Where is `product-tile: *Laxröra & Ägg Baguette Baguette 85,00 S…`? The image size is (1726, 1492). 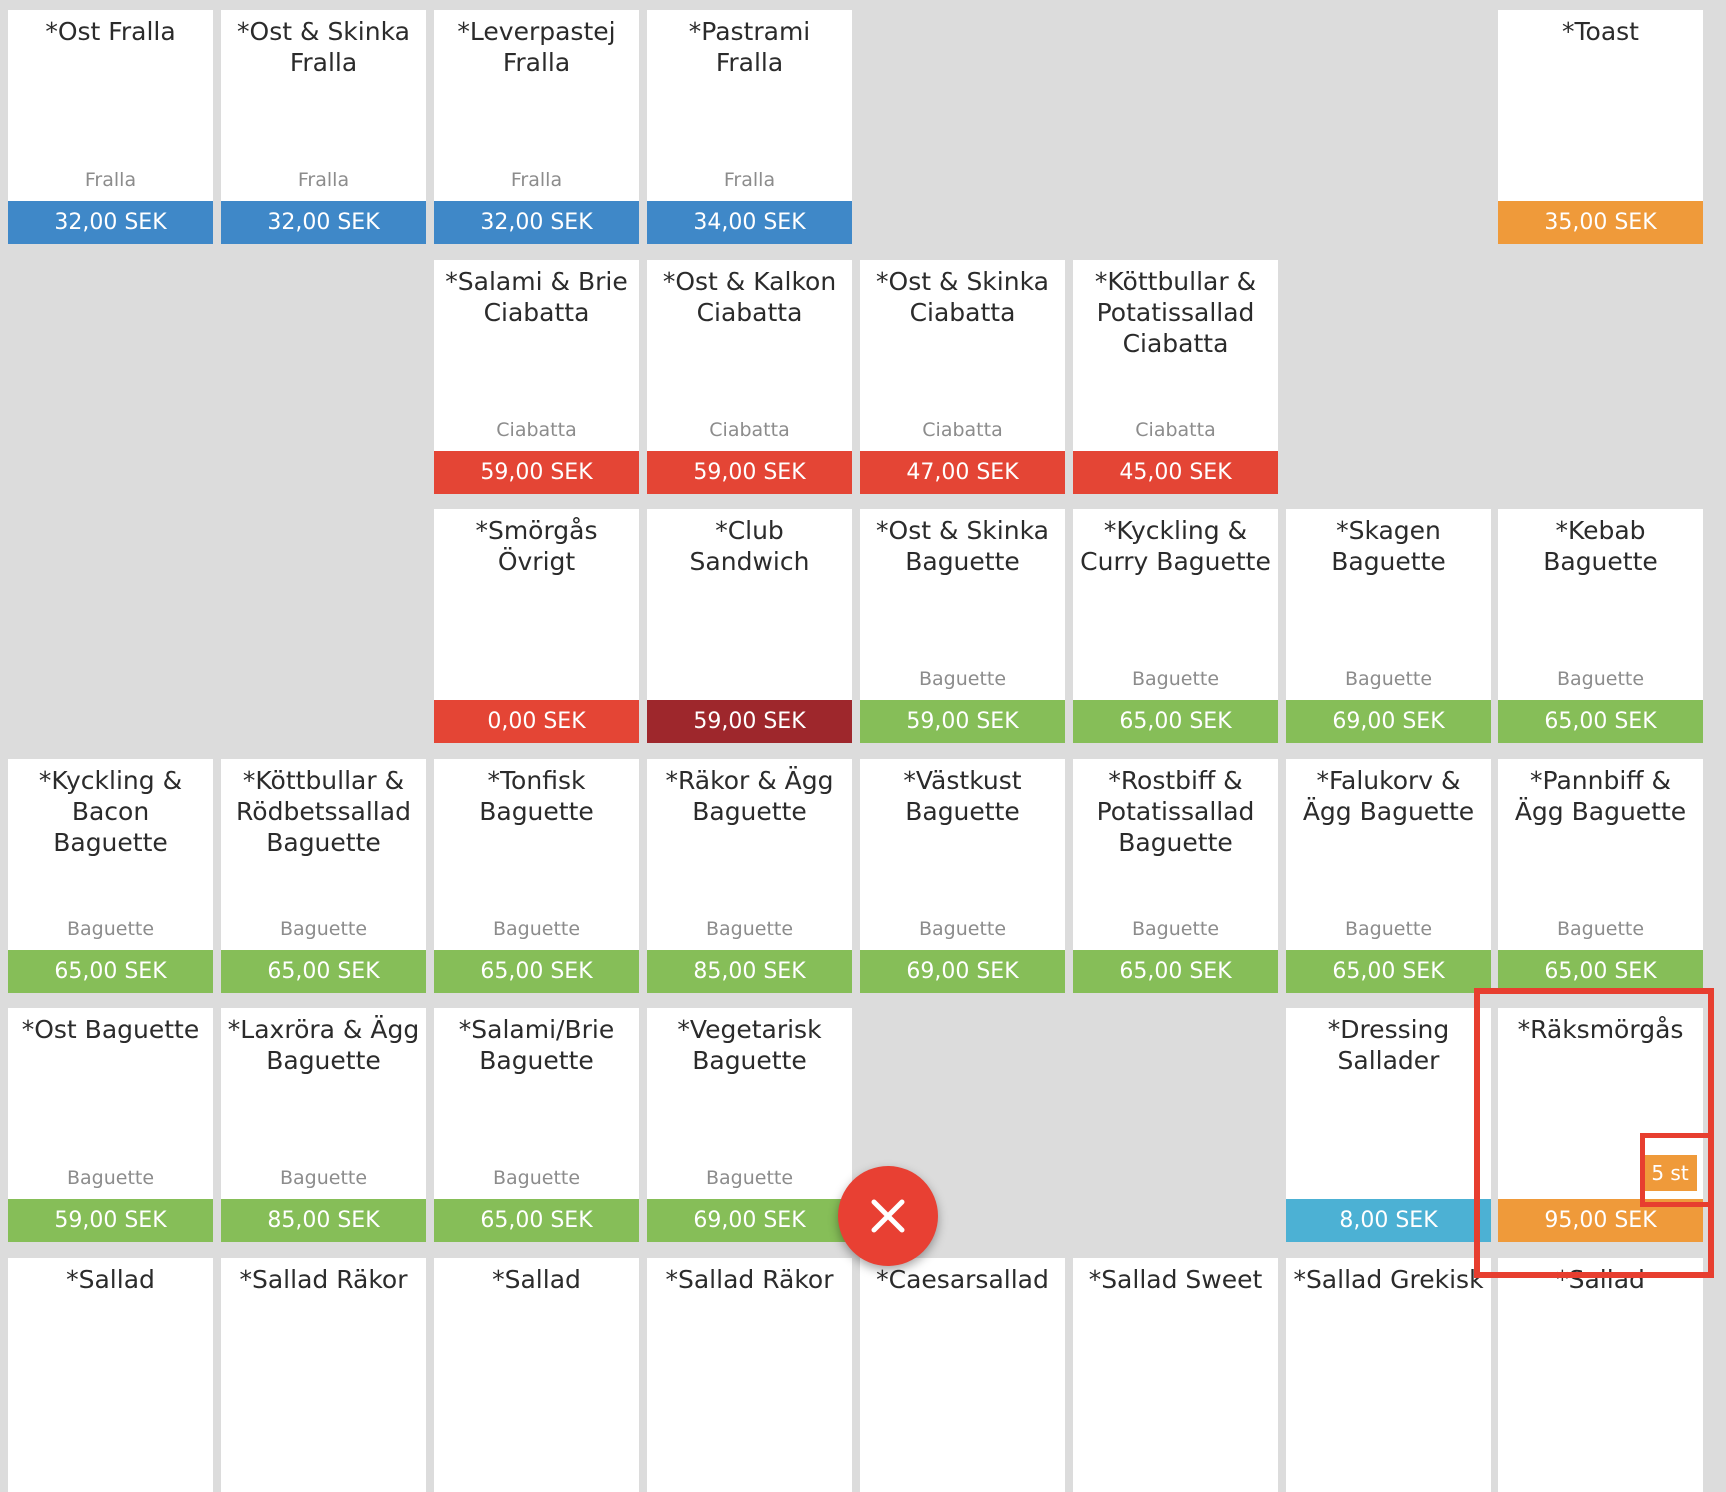
product-tile: *Laxröra & Ägg Baguette Baguette 85,00 S… is located at coordinates (323, 1125).